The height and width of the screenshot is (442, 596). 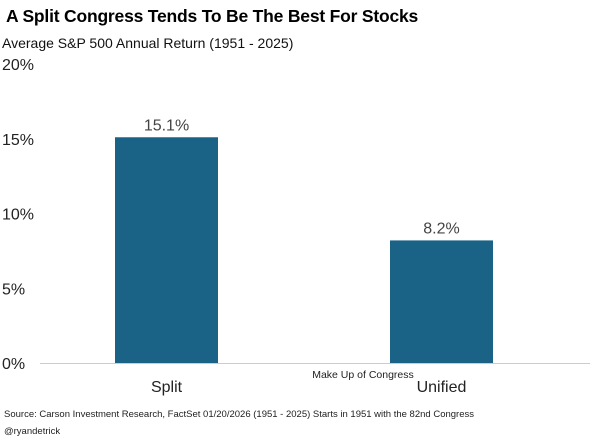 I want to click on y-tick-label: 15%, so click(x=18, y=140).